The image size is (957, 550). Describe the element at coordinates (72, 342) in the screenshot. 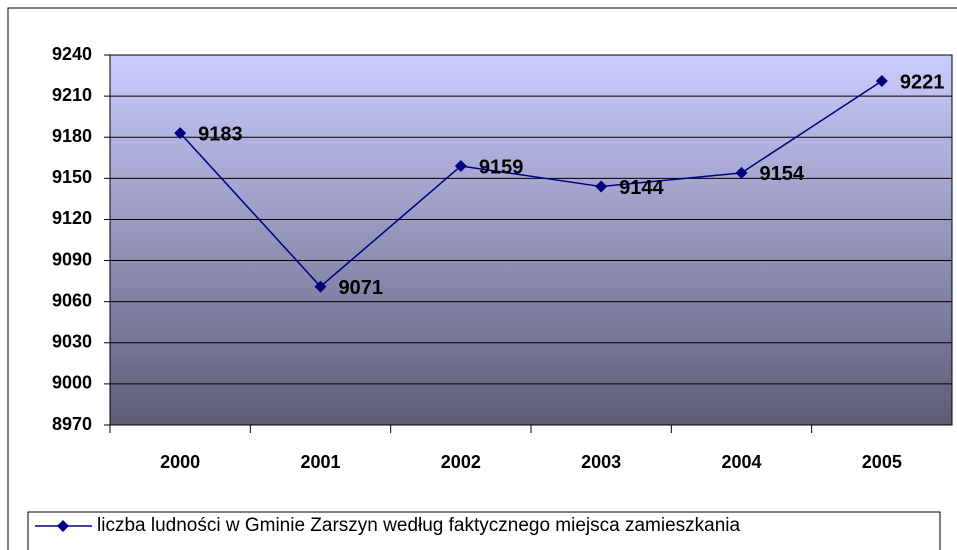

I see `y-tick-label: 9030` at that location.